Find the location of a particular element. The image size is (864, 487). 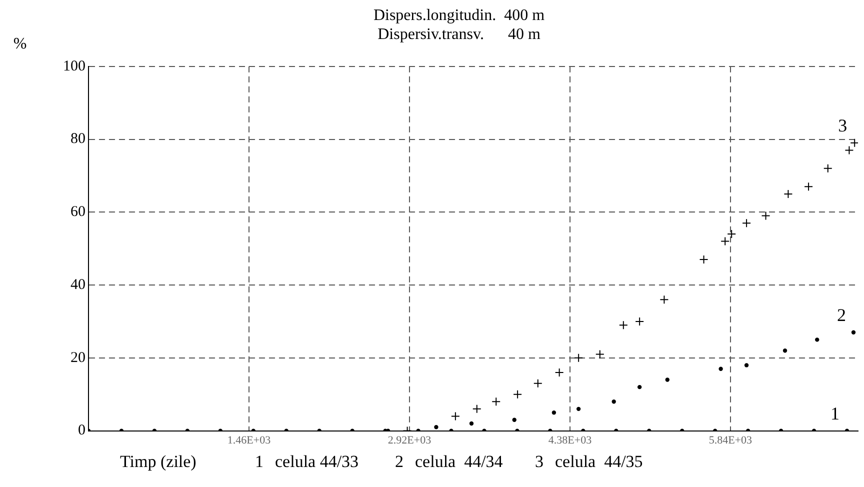

x-tick-label: 5.84E+03 is located at coordinates (730, 440).